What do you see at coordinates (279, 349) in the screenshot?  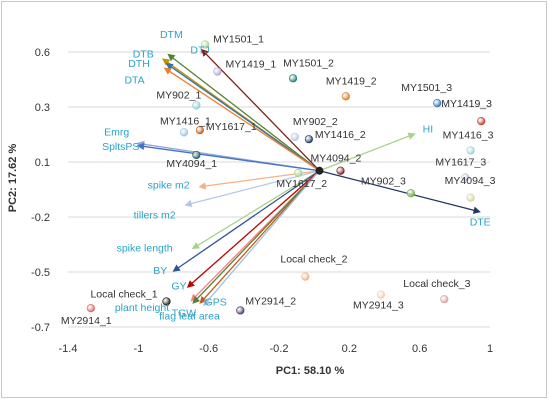 I see `x-tick-label: -0.2` at bounding box center [279, 349].